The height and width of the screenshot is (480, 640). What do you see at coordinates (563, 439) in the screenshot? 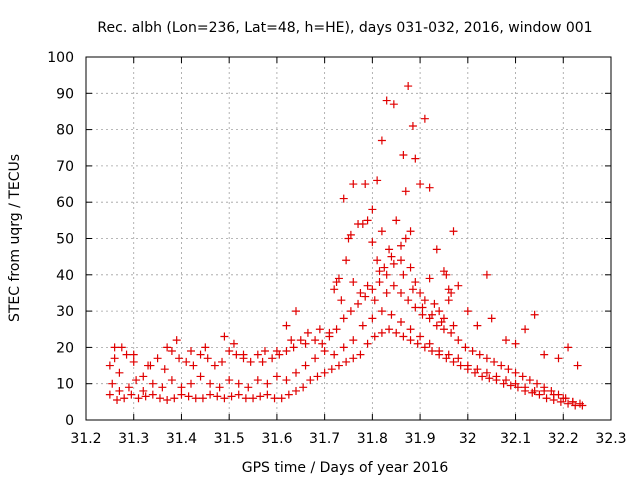
I see `x-tick-label: 32.2` at bounding box center [563, 439].